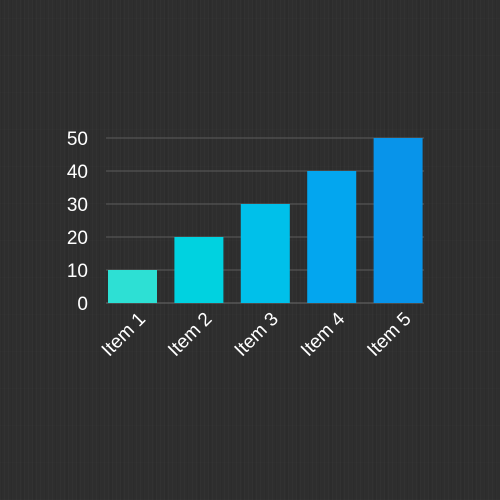  What do you see at coordinates (77, 238) in the screenshot?
I see `y-tick-label: 20` at bounding box center [77, 238].